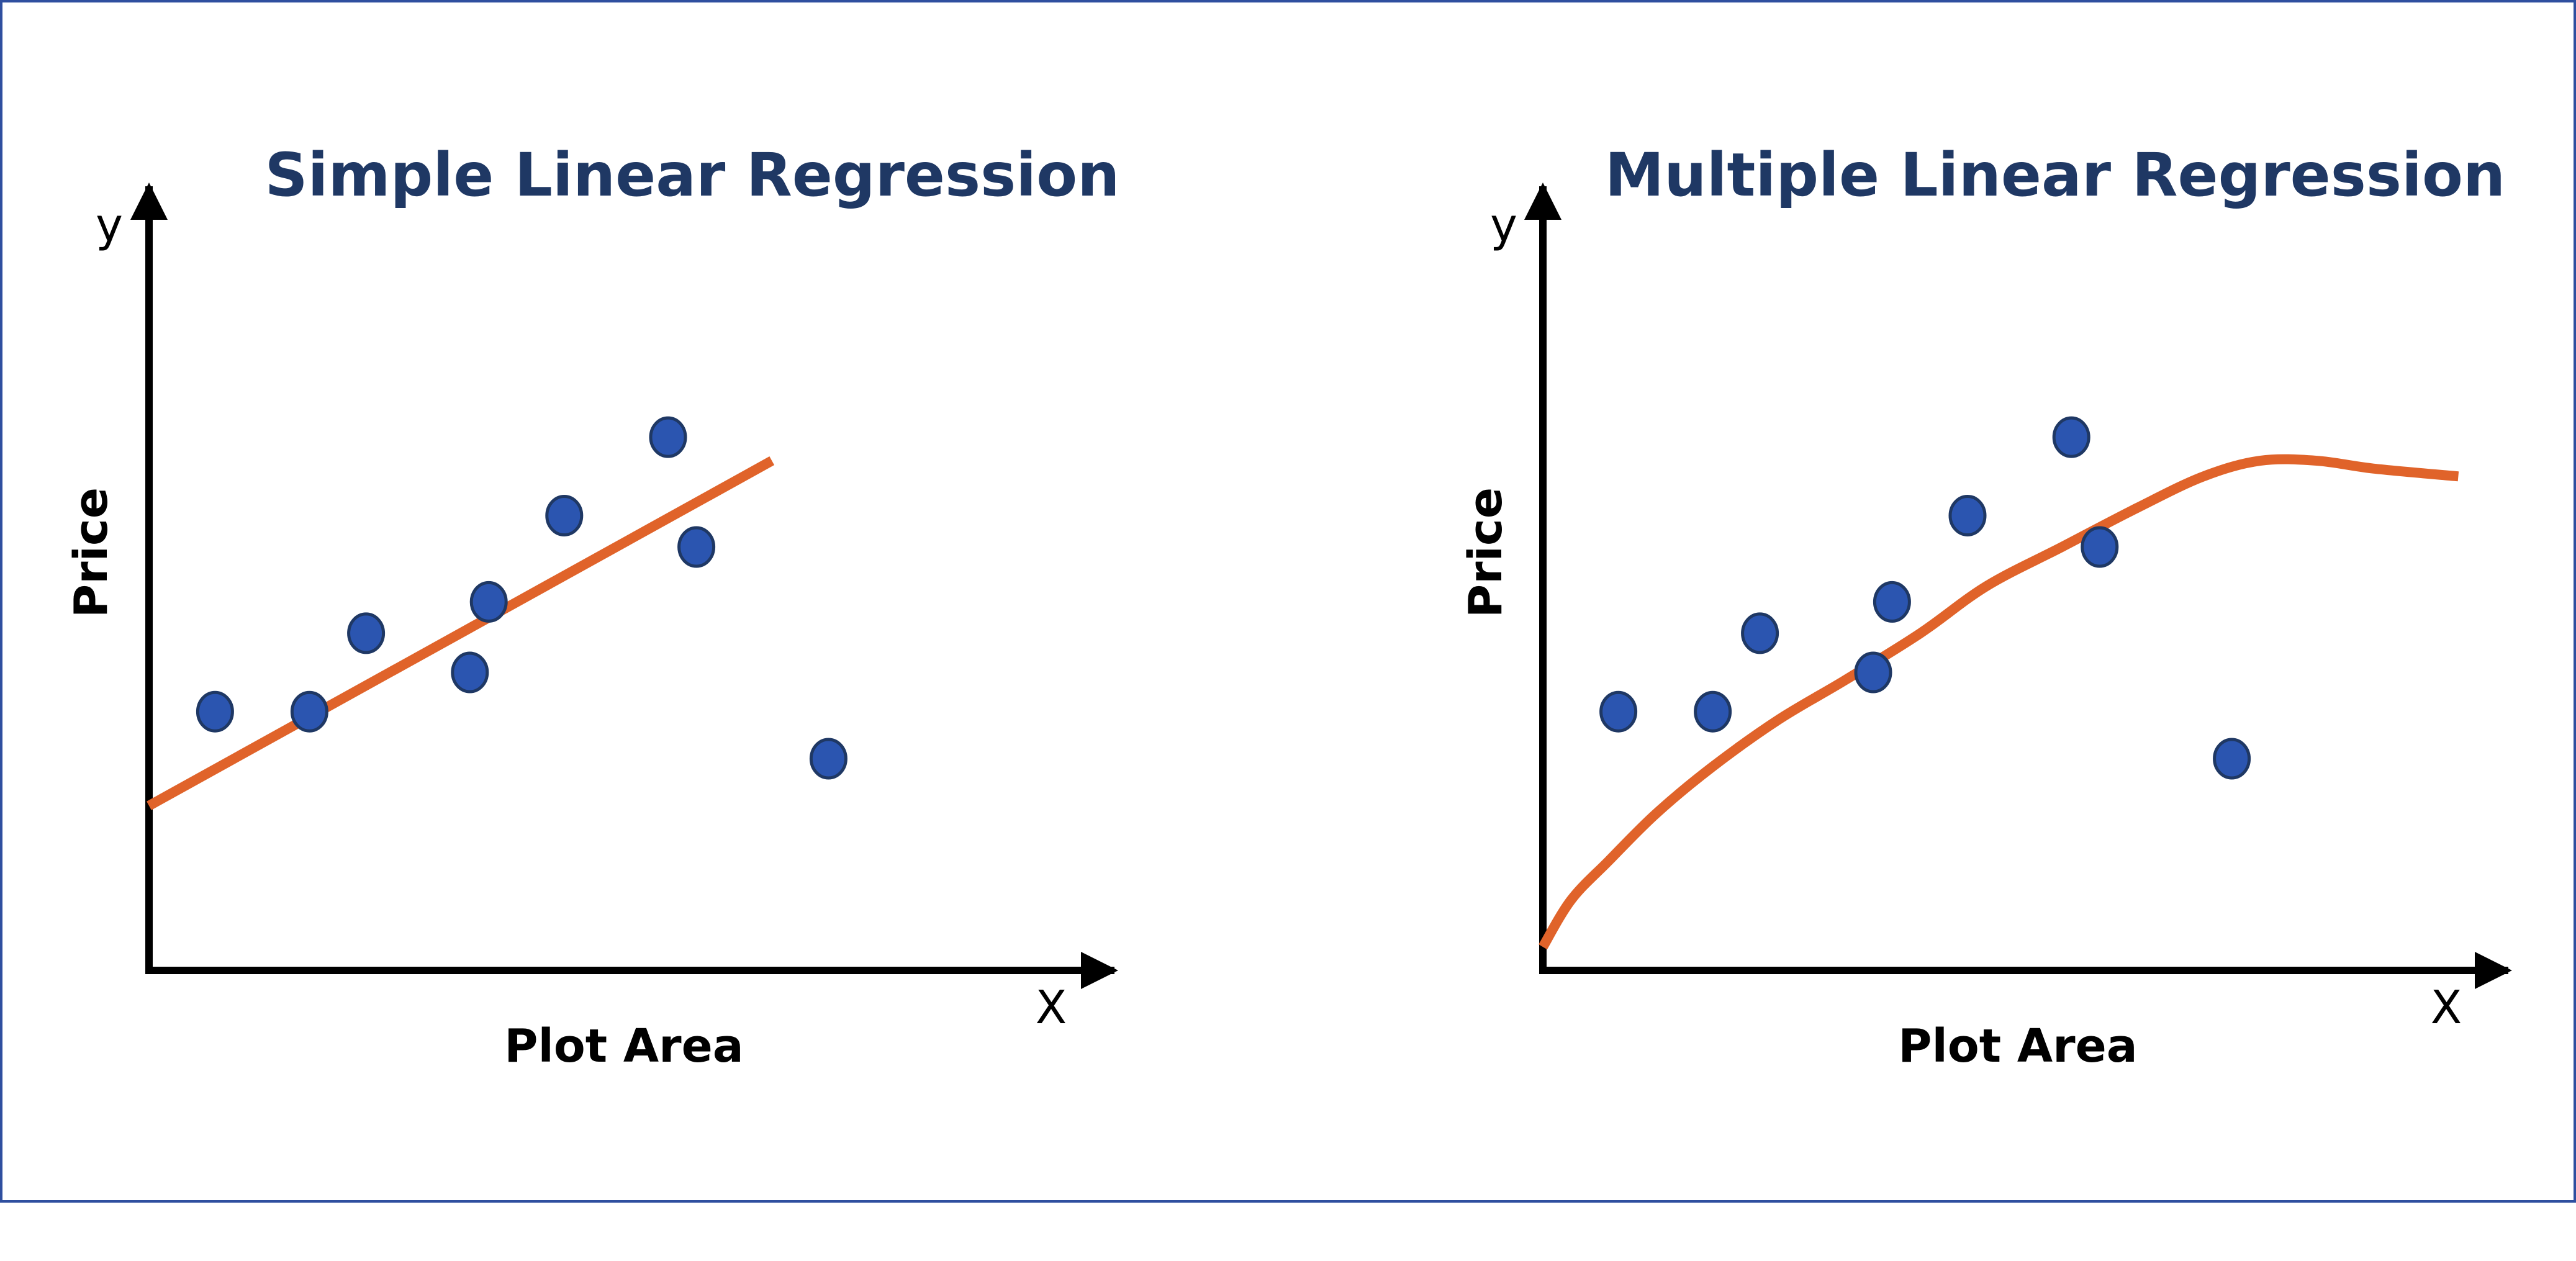 The height and width of the screenshot is (1261, 2576). I want to click on plot-layer, so click(497, 613).